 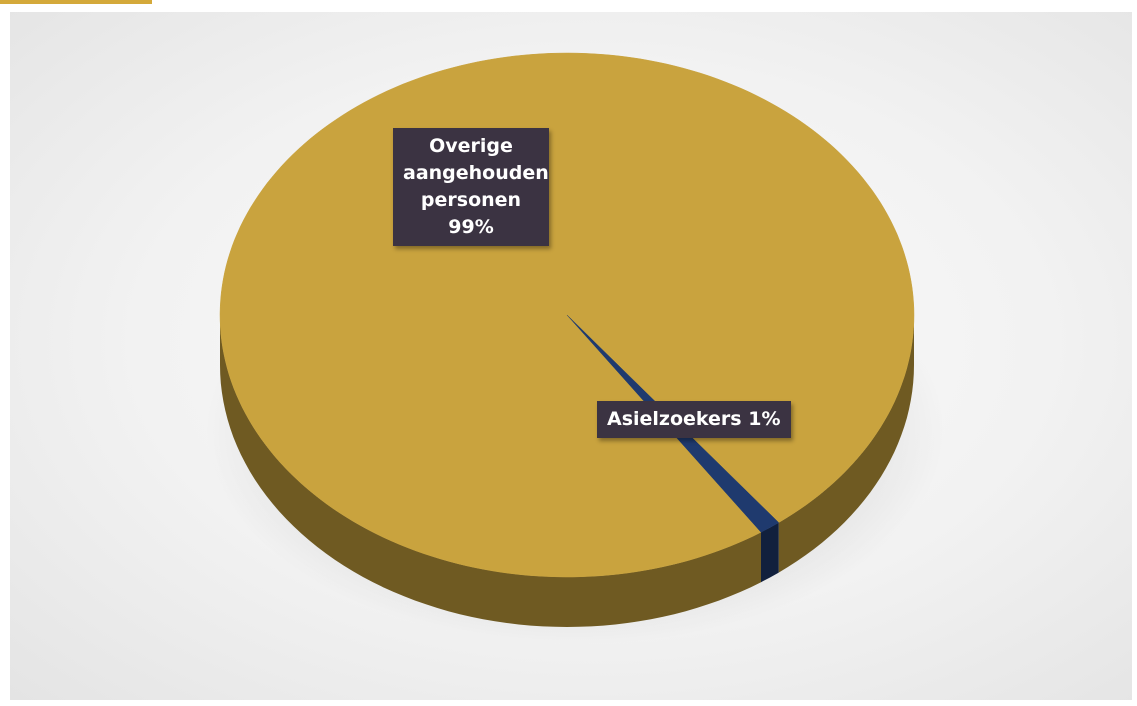 I want to click on data-label-overige: Overige aangehouden personen 99%, so click(x=471, y=187).